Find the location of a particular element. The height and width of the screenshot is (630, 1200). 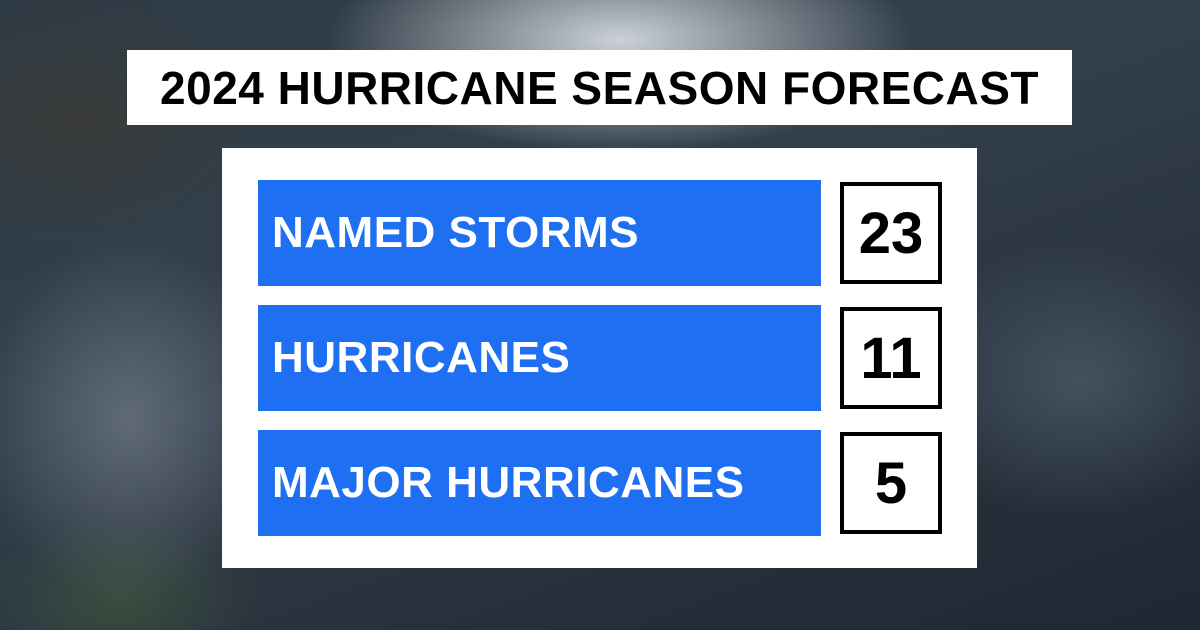

row-label: NAMED STORMS is located at coordinates (455, 232).